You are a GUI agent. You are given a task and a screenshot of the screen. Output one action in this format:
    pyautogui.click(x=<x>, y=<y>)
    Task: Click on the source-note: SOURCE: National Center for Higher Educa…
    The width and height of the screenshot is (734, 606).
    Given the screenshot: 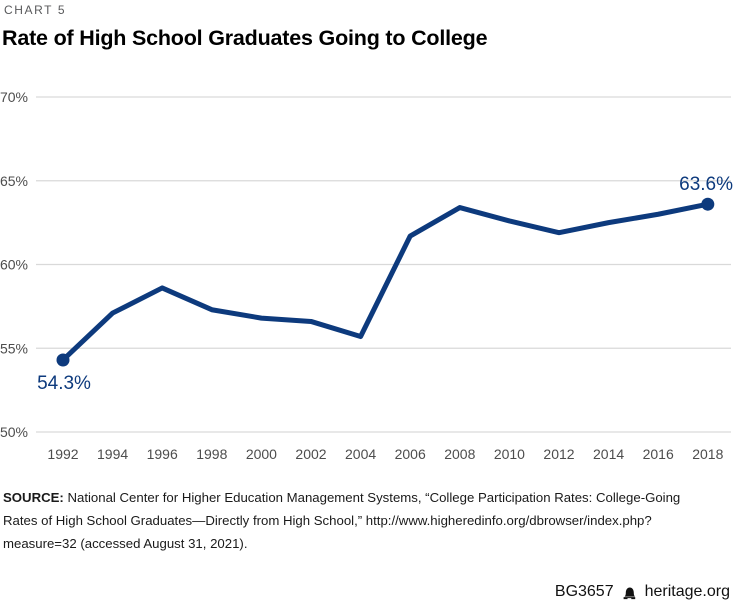 What is the action you would take?
    pyautogui.click(x=368, y=520)
    